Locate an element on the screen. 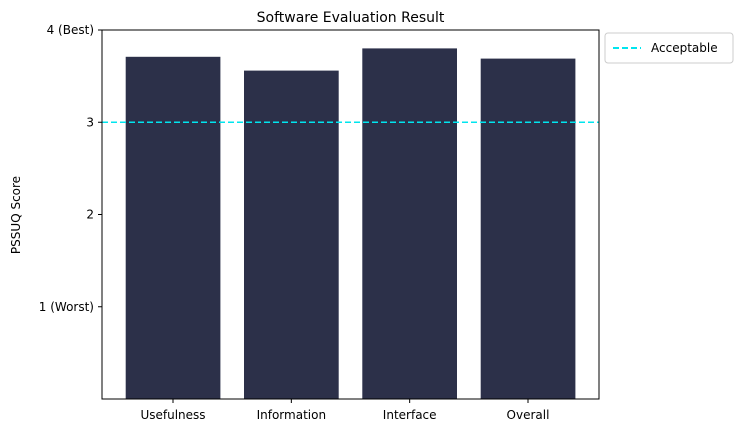  bar-information is located at coordinates (291, 234).